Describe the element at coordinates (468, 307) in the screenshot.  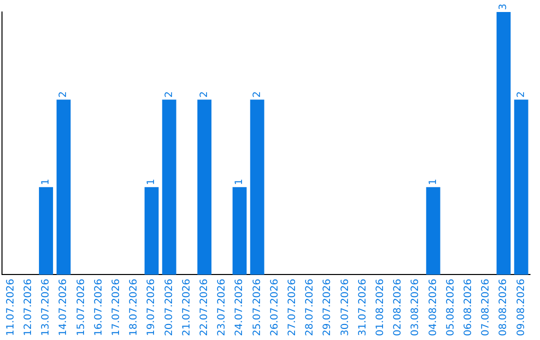
I see `x-tick-label: 06.08.2026` at that location.